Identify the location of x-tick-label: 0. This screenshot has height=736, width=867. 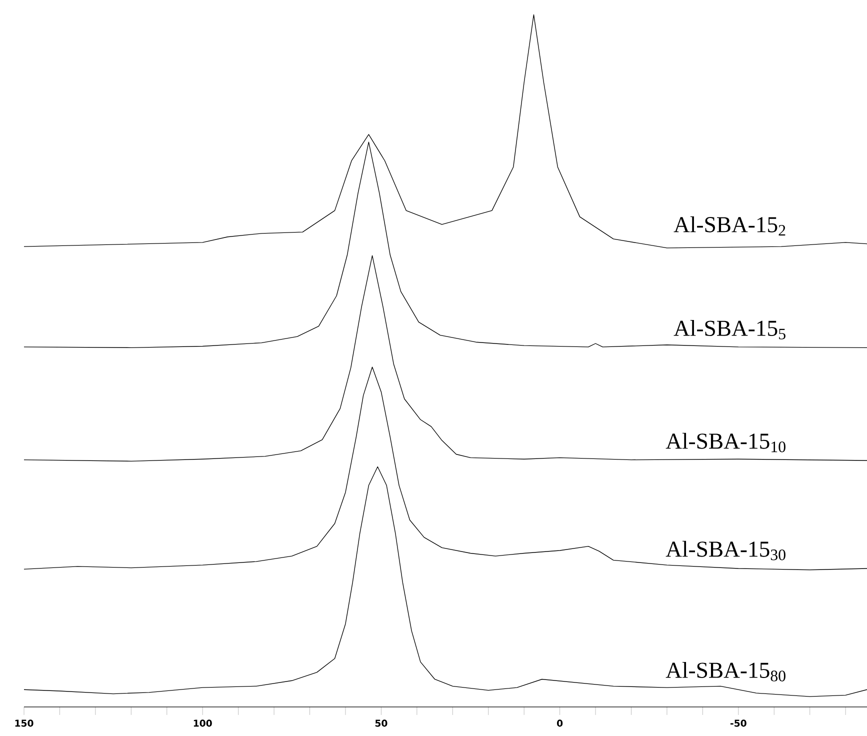
(559, 723).